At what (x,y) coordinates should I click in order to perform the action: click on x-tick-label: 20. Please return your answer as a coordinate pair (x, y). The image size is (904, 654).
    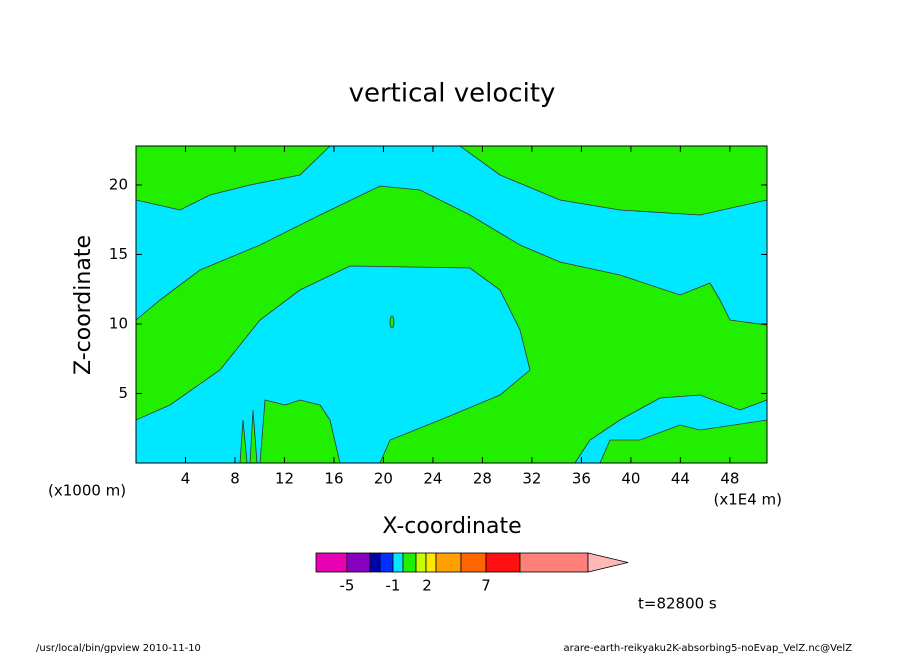
    Looking at the image, I should click on (383, 479).